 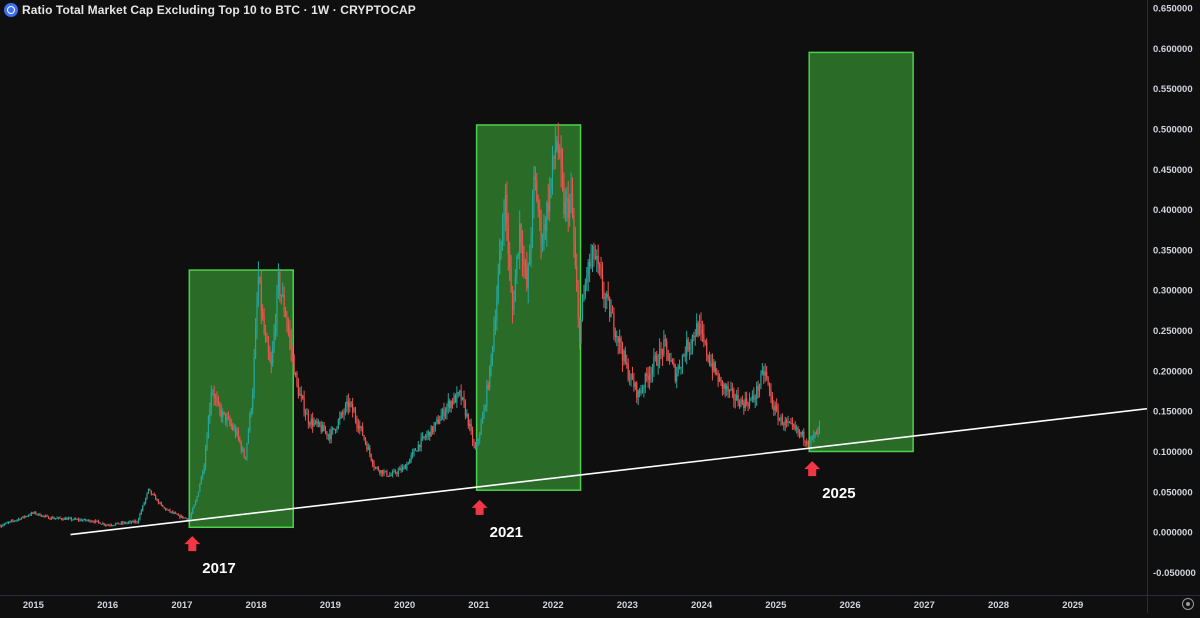 What do you see at coordinates (838, 493) in the screenshot?
I see `annotation-label: 2025` at bounding box center [838, 493].